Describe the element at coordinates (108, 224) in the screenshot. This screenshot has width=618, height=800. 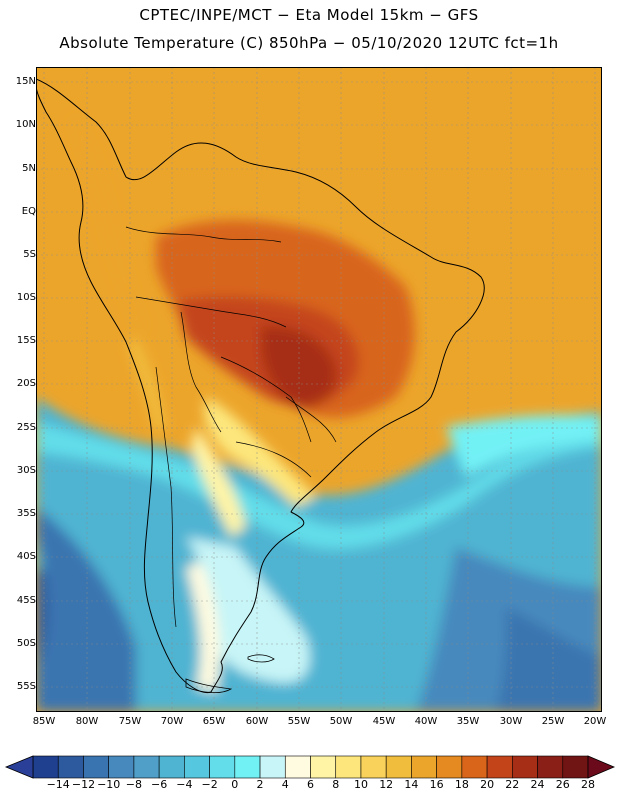
I see `field-andes-north` at that location.